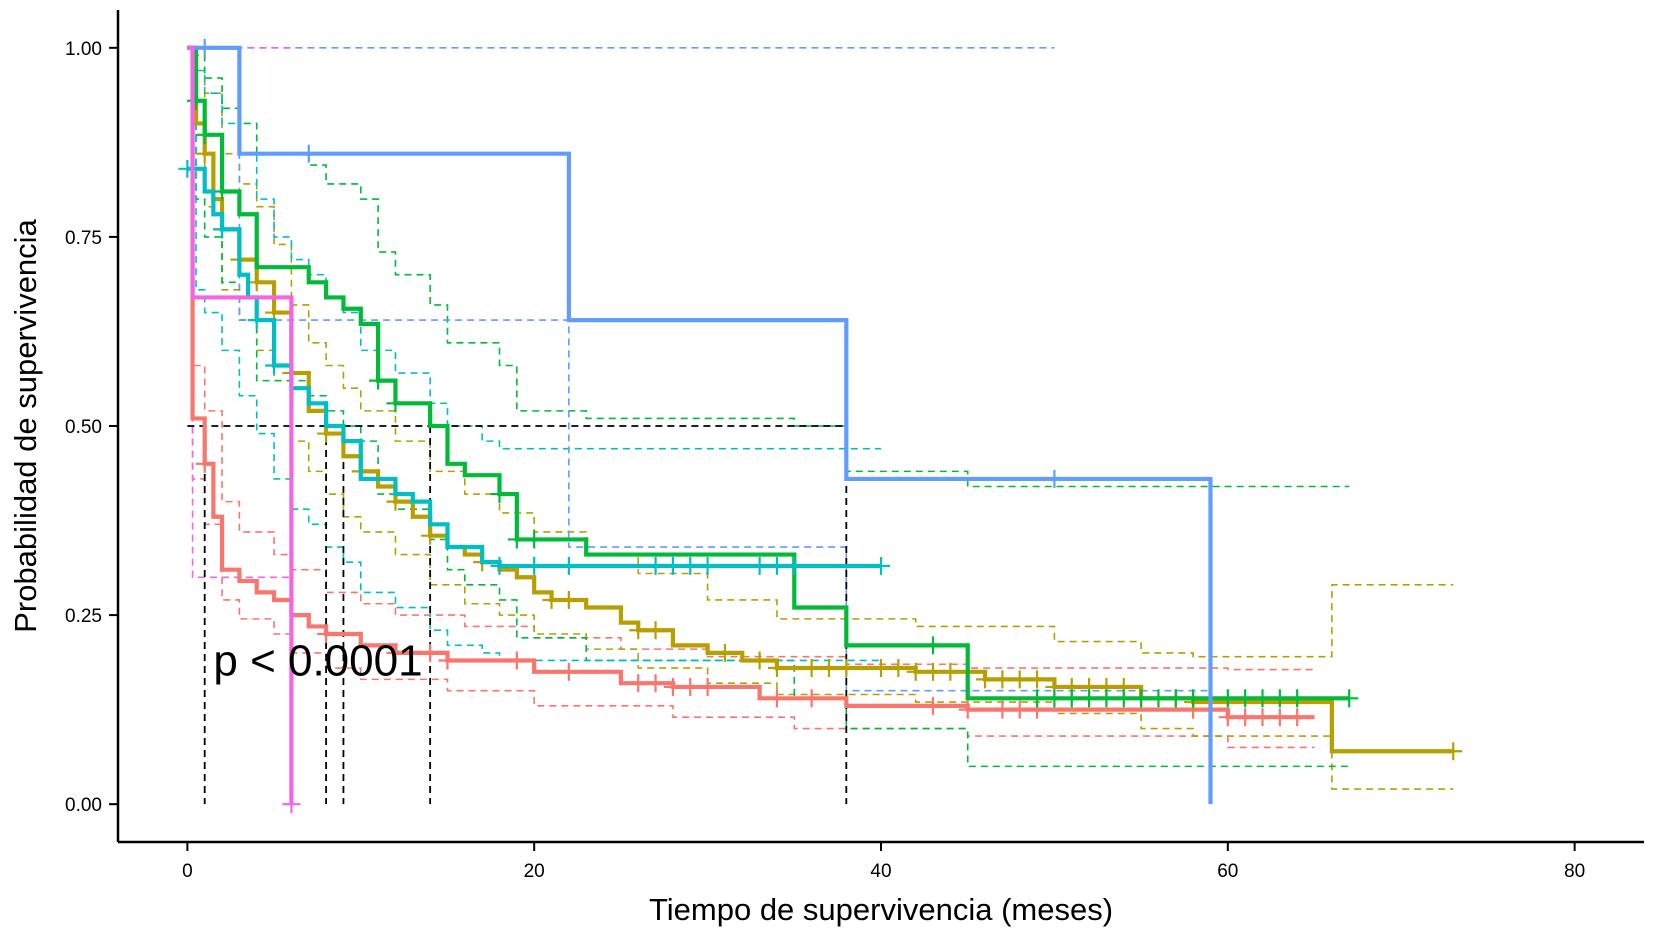 The height and width of the screenshot is (928, 1654). What do you see at coordinates (240, 425) in the screenshot?
I see `series-6-curve` at bounding box center [240, 425].